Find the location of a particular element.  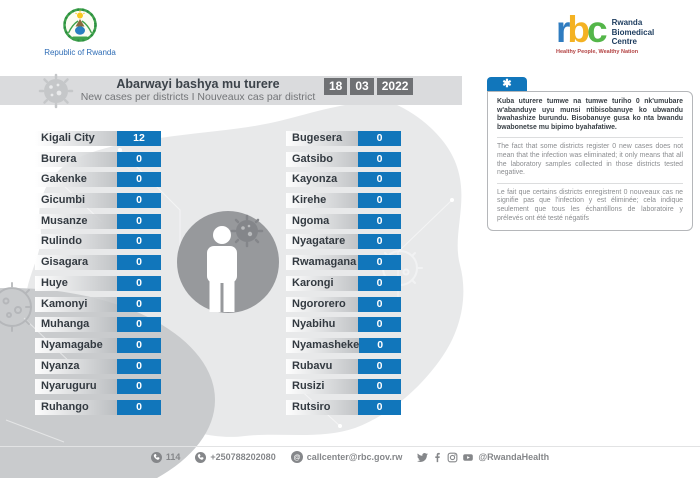

district-row: Kirehe 0 is located at coordinates (343, 201).